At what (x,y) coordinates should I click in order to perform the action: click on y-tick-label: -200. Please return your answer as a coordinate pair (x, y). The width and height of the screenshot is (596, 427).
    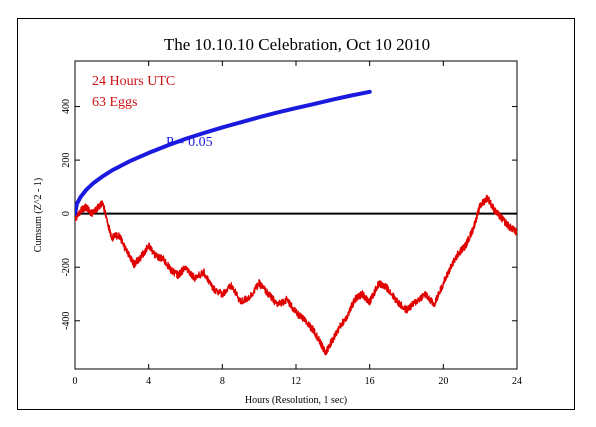
    Looking at the image, I should click on (66, 267).